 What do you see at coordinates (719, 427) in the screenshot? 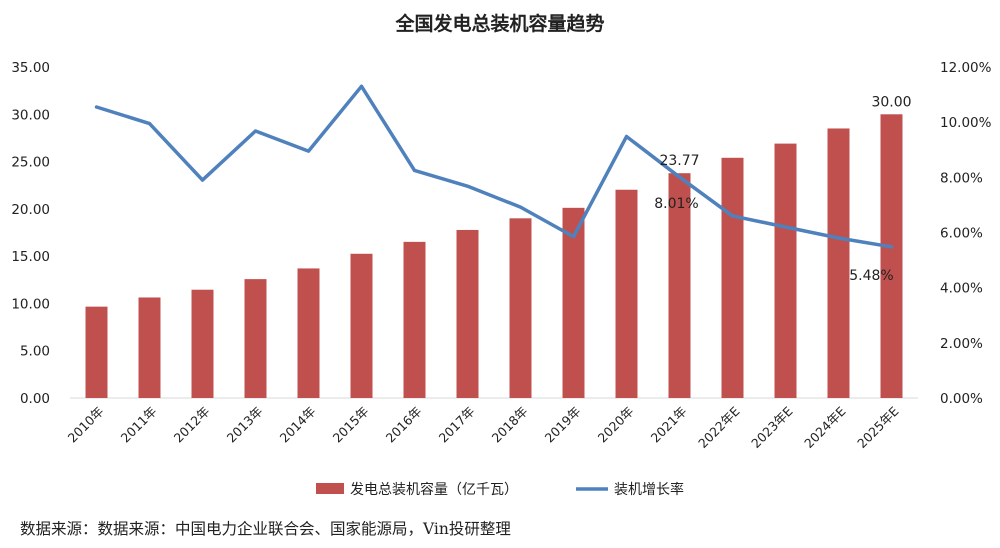
I see `x-tick-label: 2022年E` at bounding box center [719, 427].